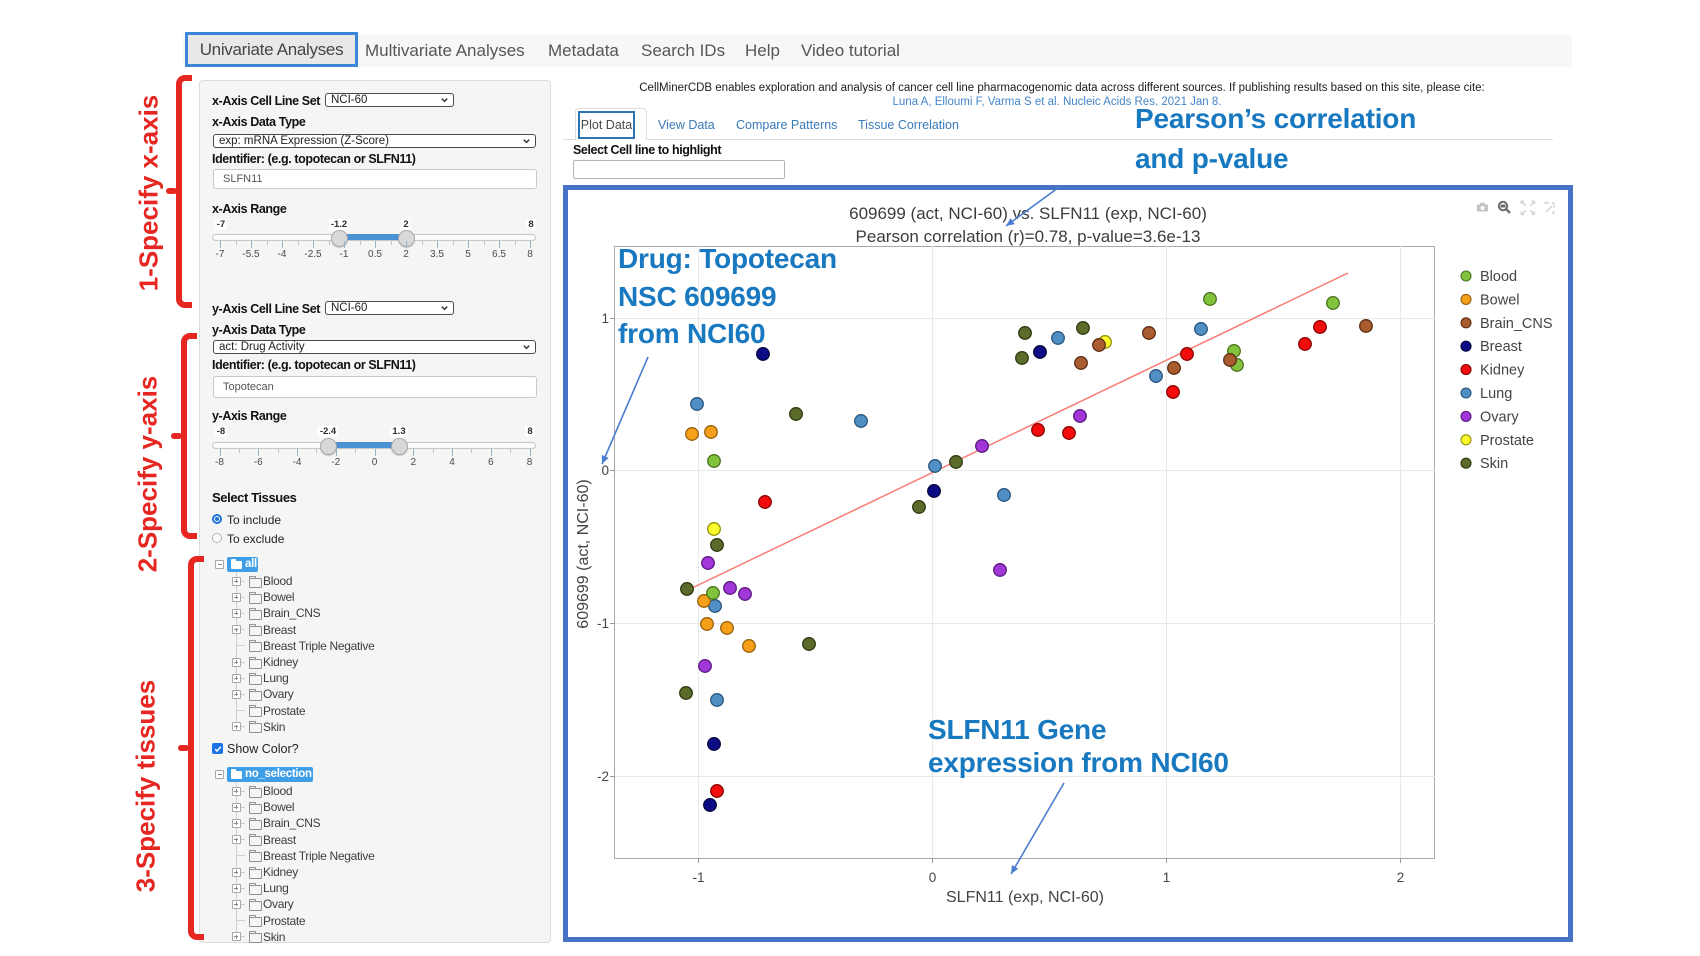 This screenshot has height=956, width=1700. What do you see at coordinates (1401, 877) in the screenshot?
I see `svg-text: 2` at bounding box center [1401, 877].